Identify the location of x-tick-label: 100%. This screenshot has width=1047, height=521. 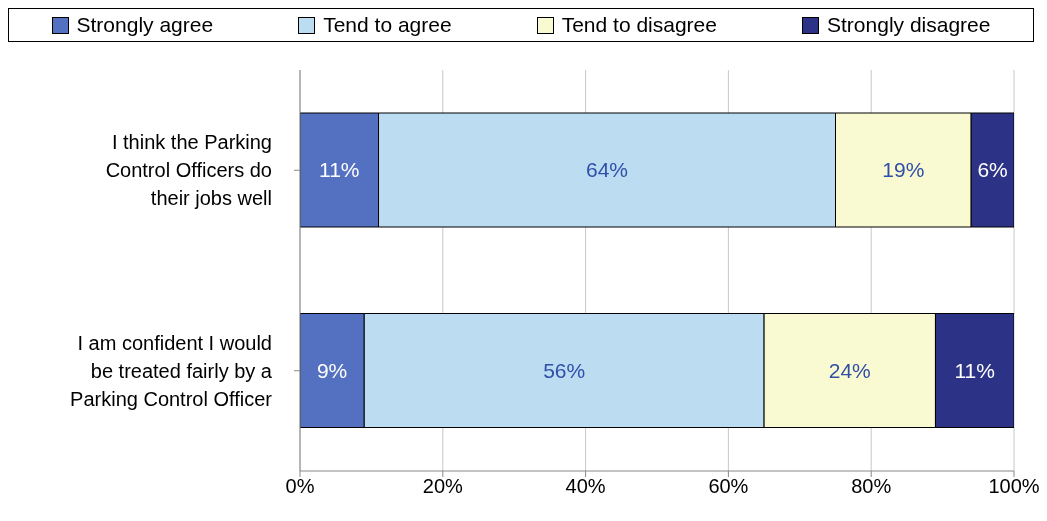
(1014, 486).